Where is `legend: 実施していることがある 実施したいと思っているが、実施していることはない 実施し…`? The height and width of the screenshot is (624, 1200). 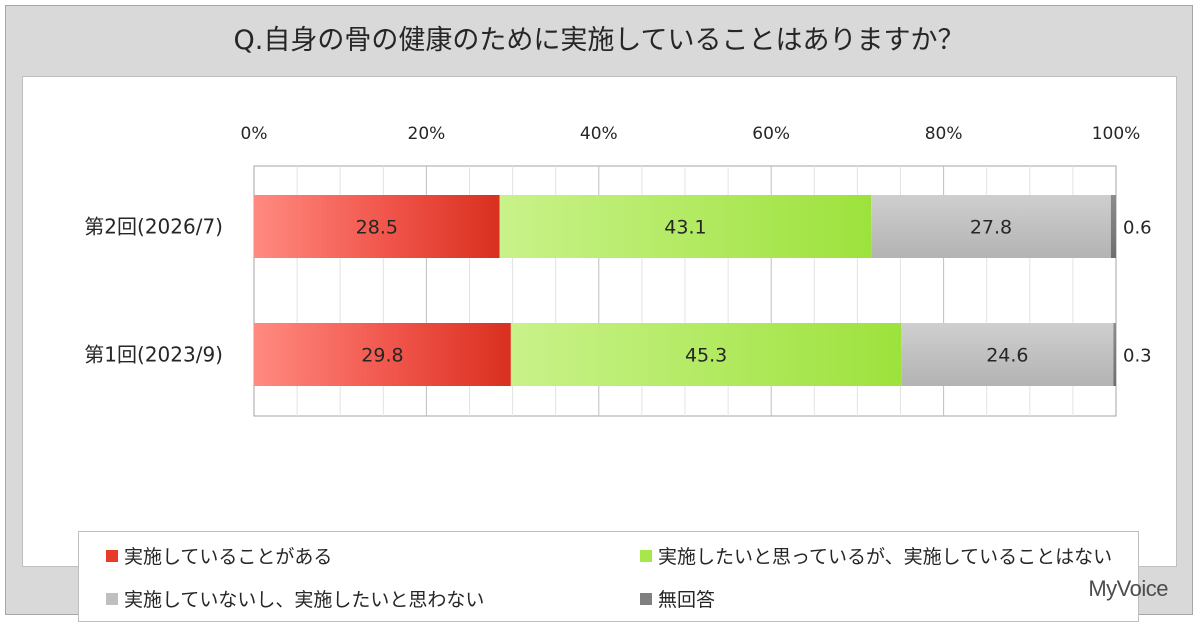
legend: 実施していることがある 実施したいと思っているが、実施していることはない 実施し… is located at coordinates (608, 576).